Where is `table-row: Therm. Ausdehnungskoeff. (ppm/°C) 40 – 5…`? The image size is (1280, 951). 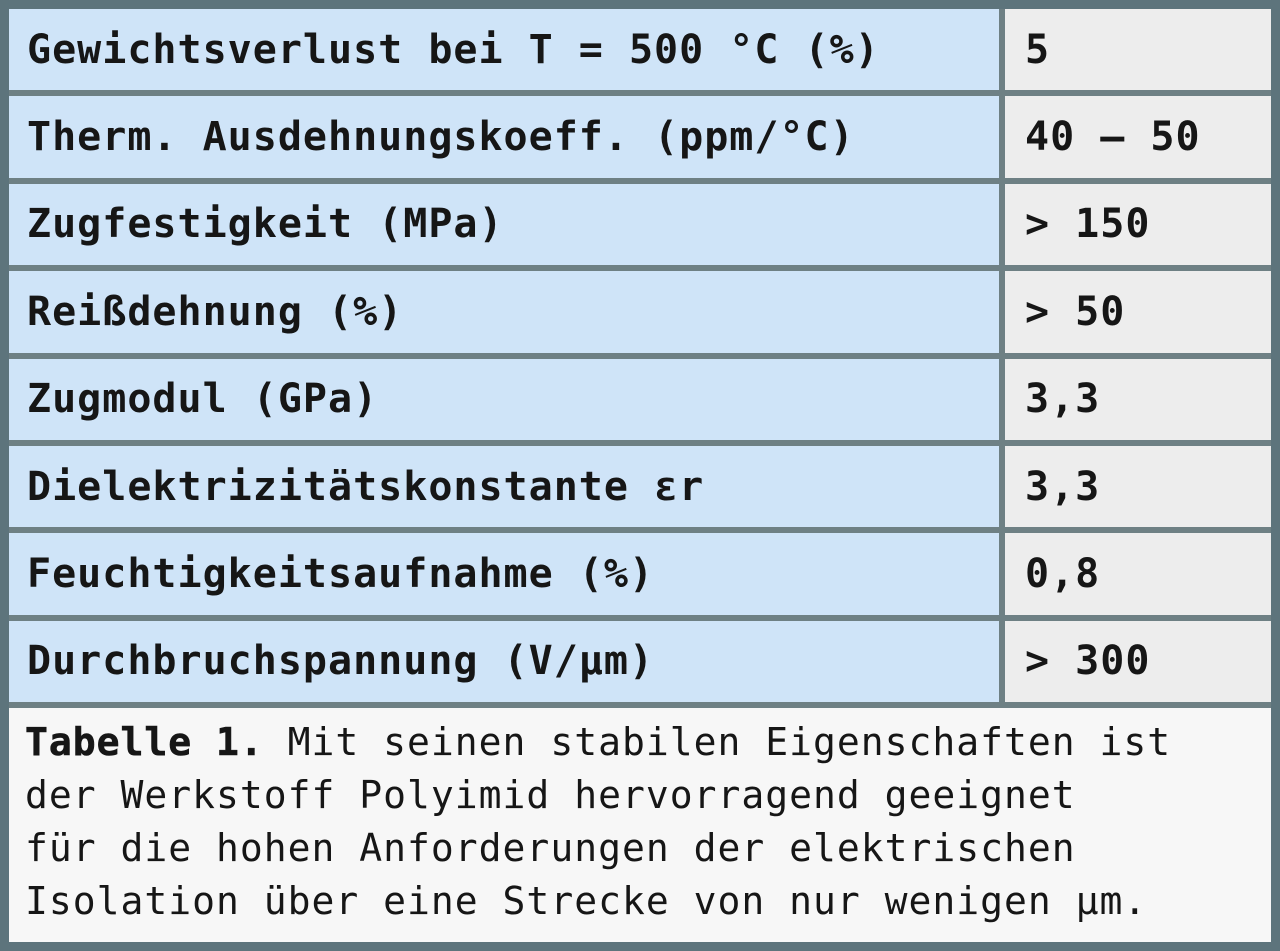 table-row: Therm. Ausdehnungskoeff. (ppm/°C) 40 – 5… is located at coordinates (640, 140).